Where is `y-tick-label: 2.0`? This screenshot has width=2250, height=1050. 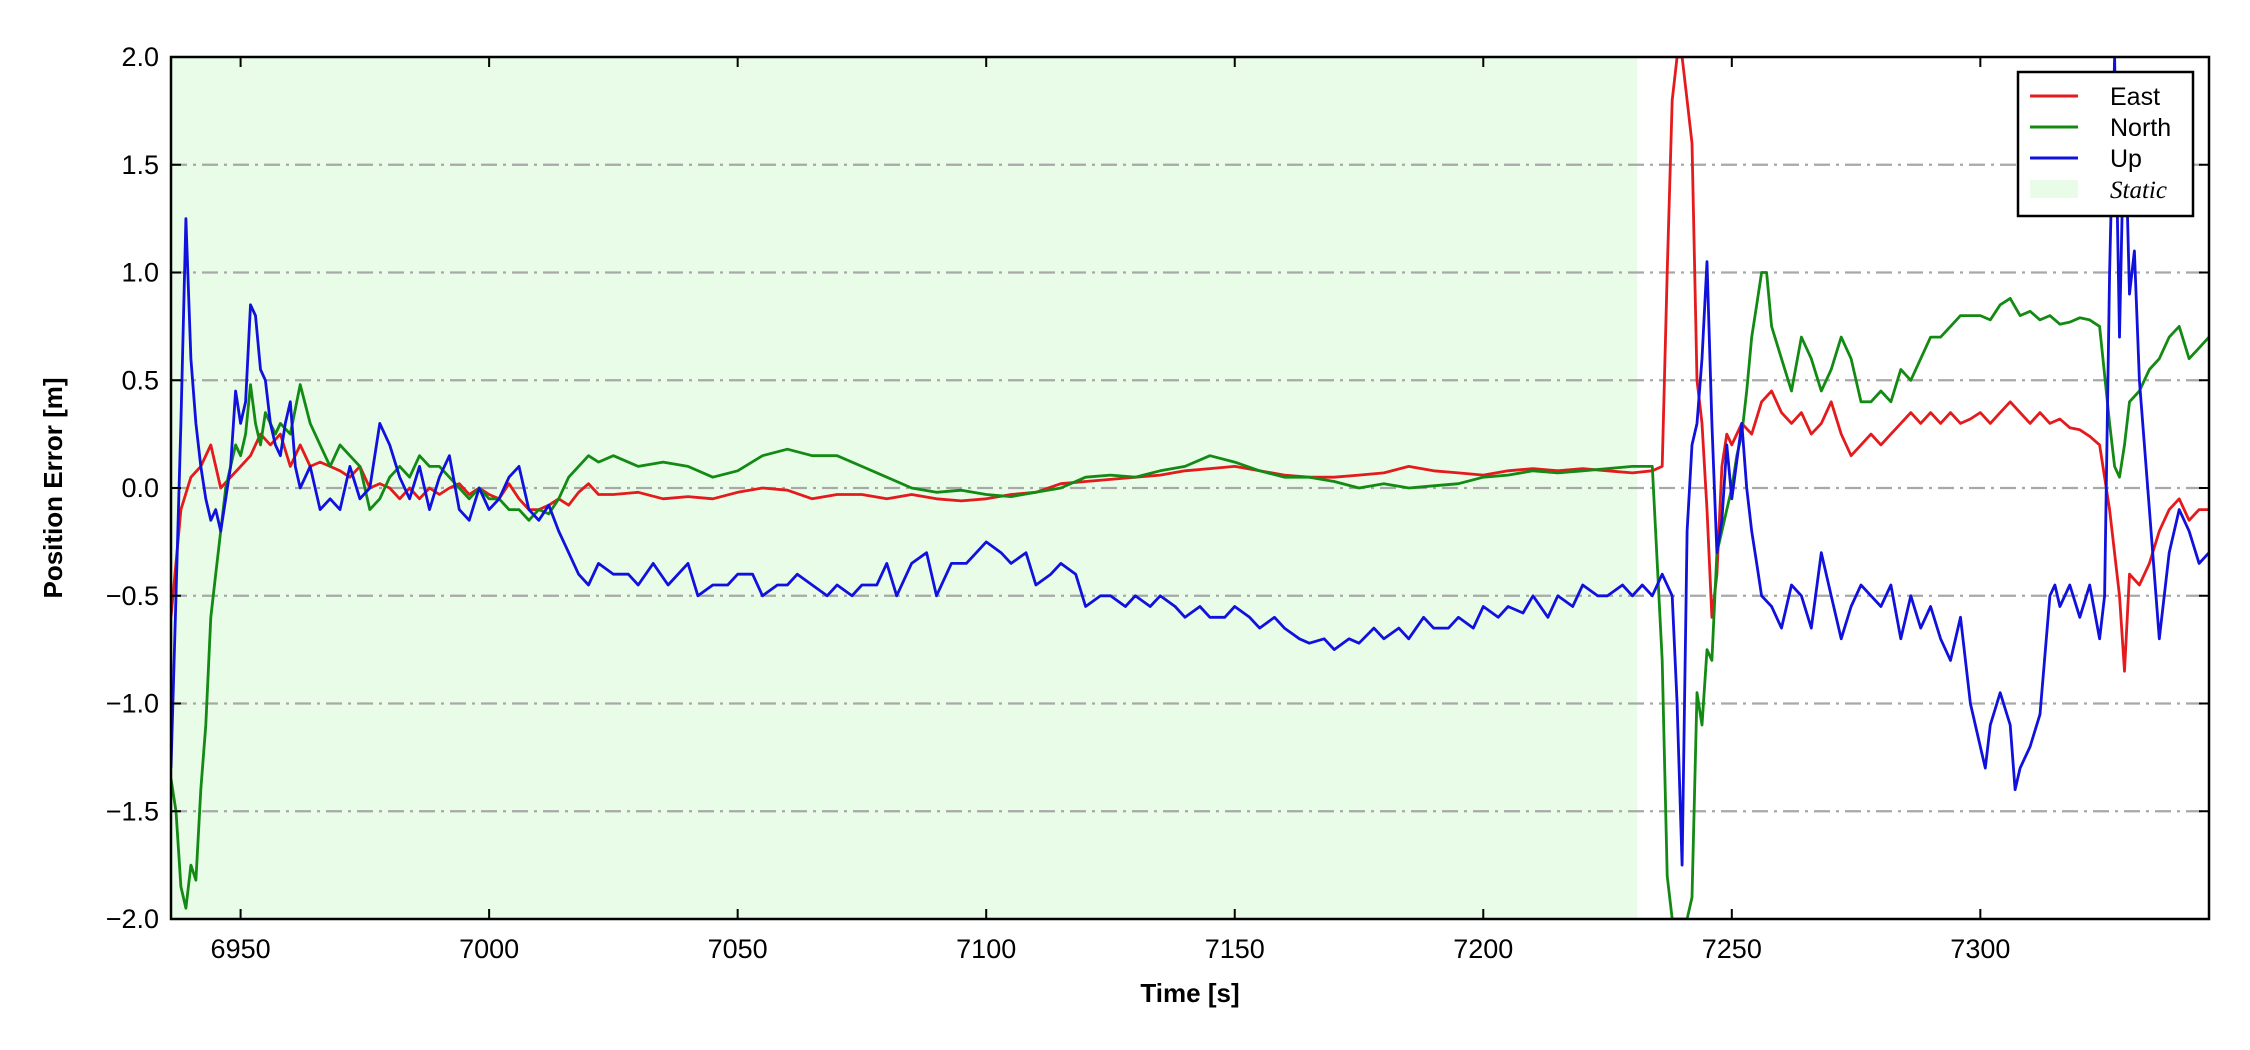 y-tick-label: 2.0 is located at coordinates (140, 57).